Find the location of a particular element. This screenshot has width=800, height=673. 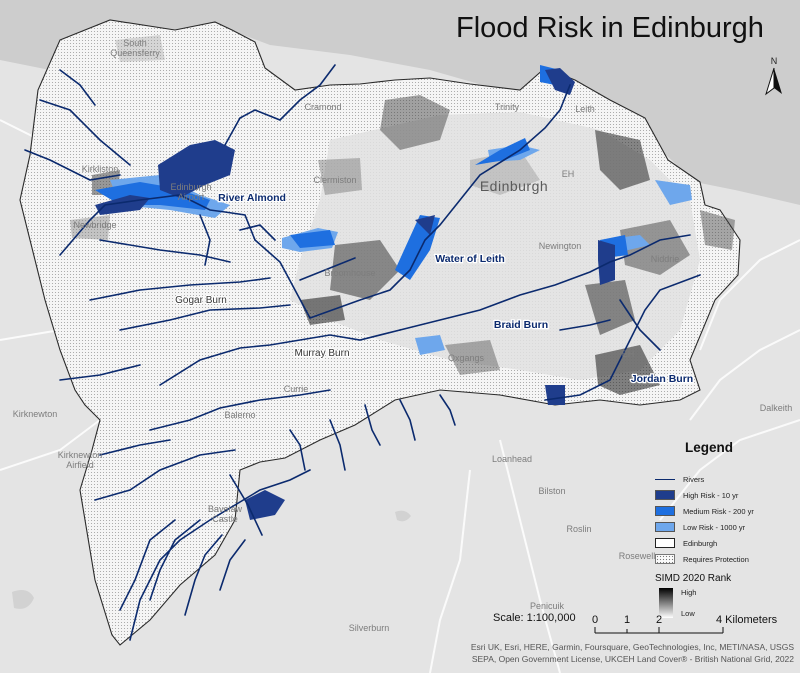

place-label-dalkeith: Dalkeith is located at coordinates (776, 408).